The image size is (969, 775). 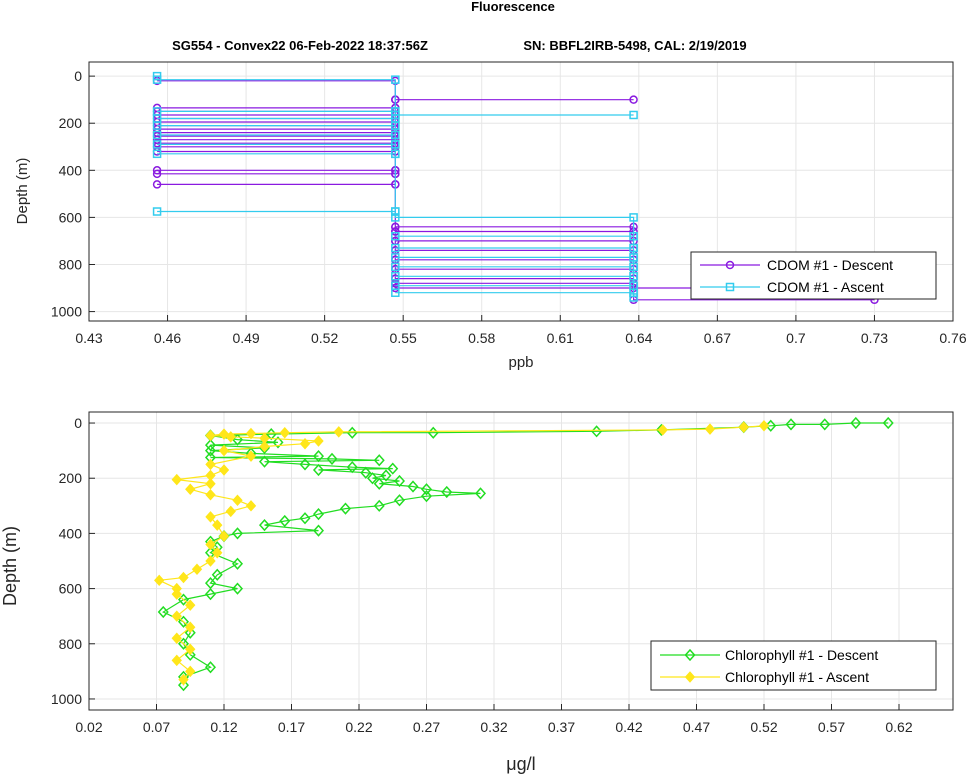 What do you see at coordinates (481, 338) in the screenshot?
I see `cdom-xtick-label-5: 0.58` at bounding box center [481, 338].